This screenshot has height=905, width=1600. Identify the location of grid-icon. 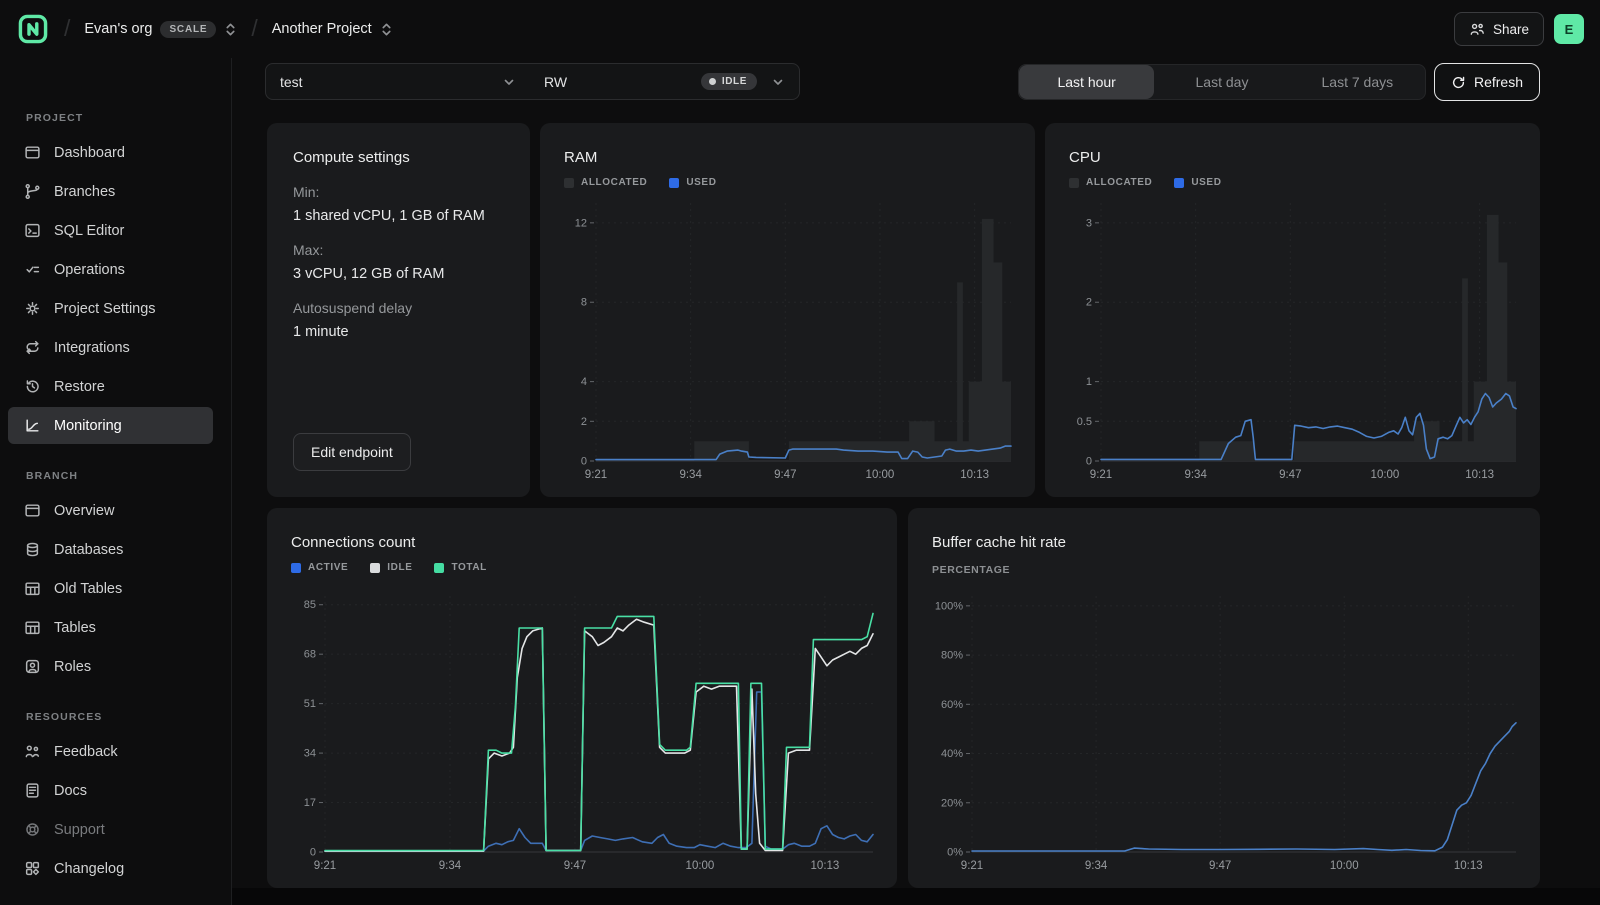
(32, 868).